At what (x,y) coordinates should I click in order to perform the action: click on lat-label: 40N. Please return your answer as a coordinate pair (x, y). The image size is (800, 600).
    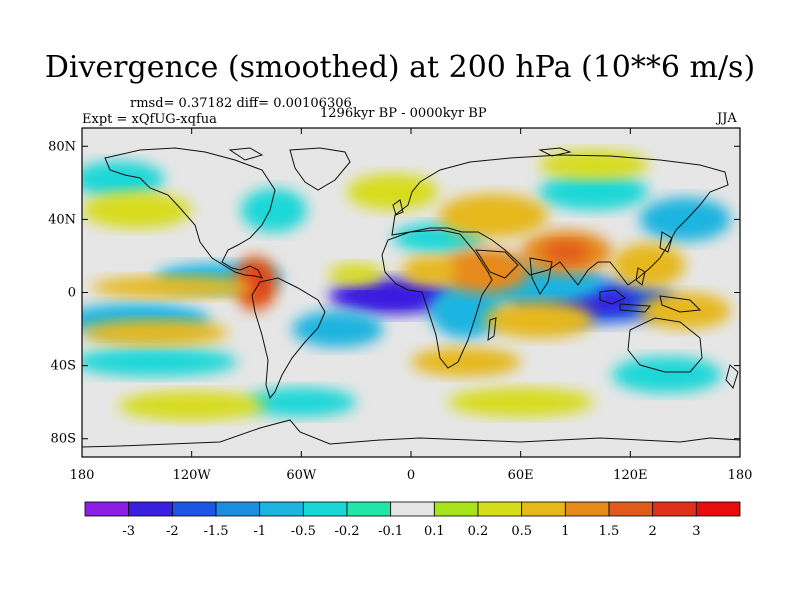
    Looking at the image, I should click on (62, 219).